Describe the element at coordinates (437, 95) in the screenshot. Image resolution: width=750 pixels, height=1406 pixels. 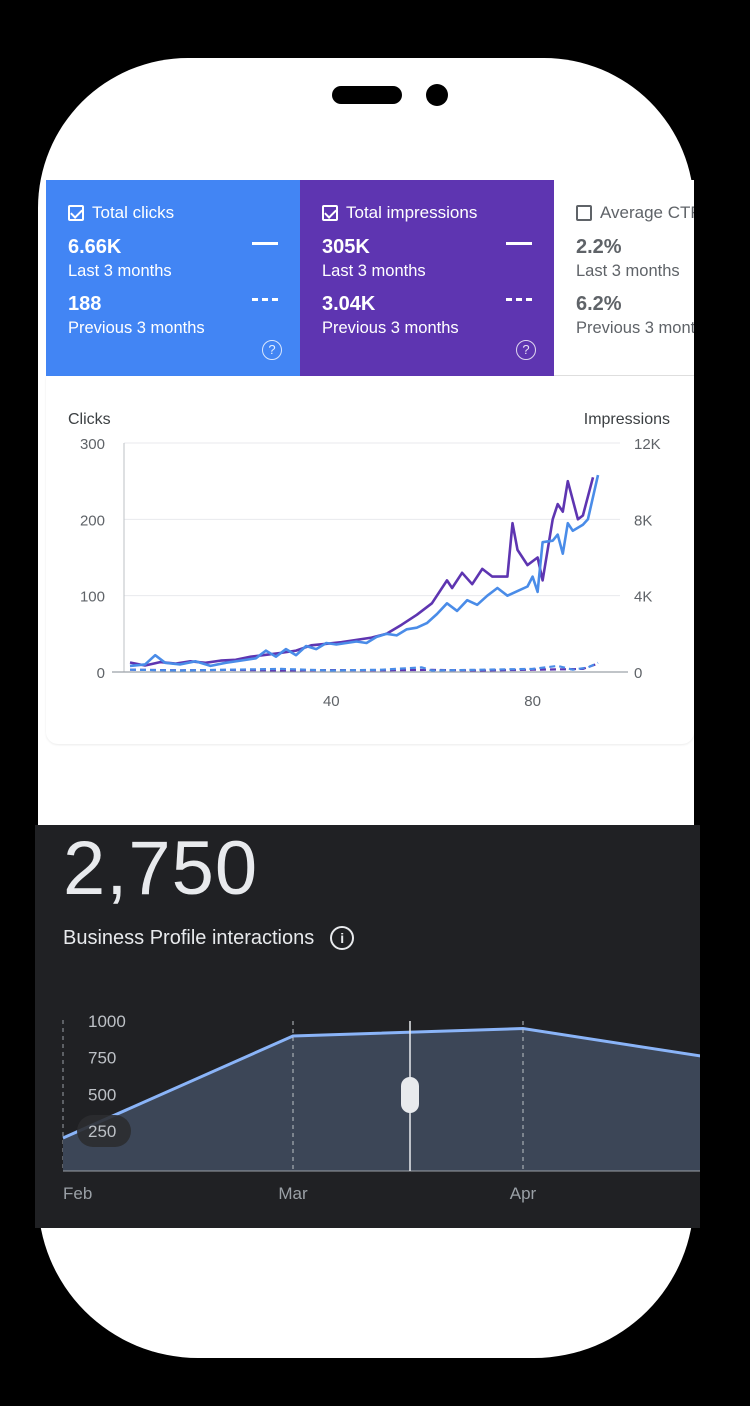
I see `phone-camera` at that location.